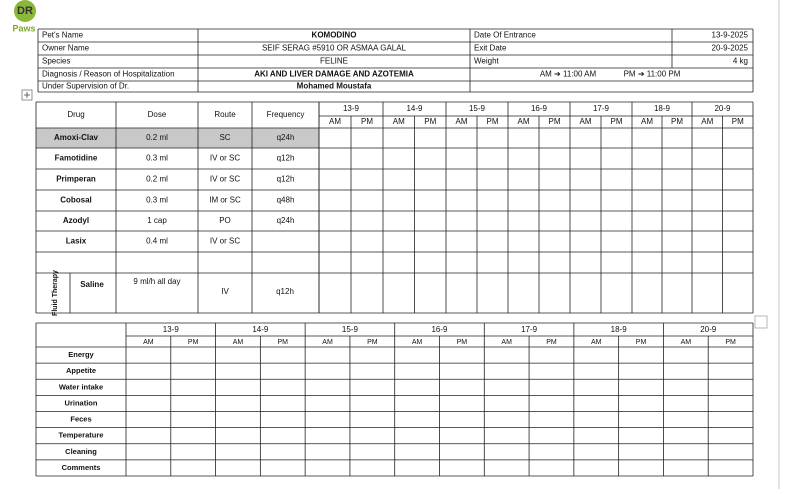  Describe the element at coordinates (286, 200) in the screenshot. I see `frequency-cell: q48h` at that location.